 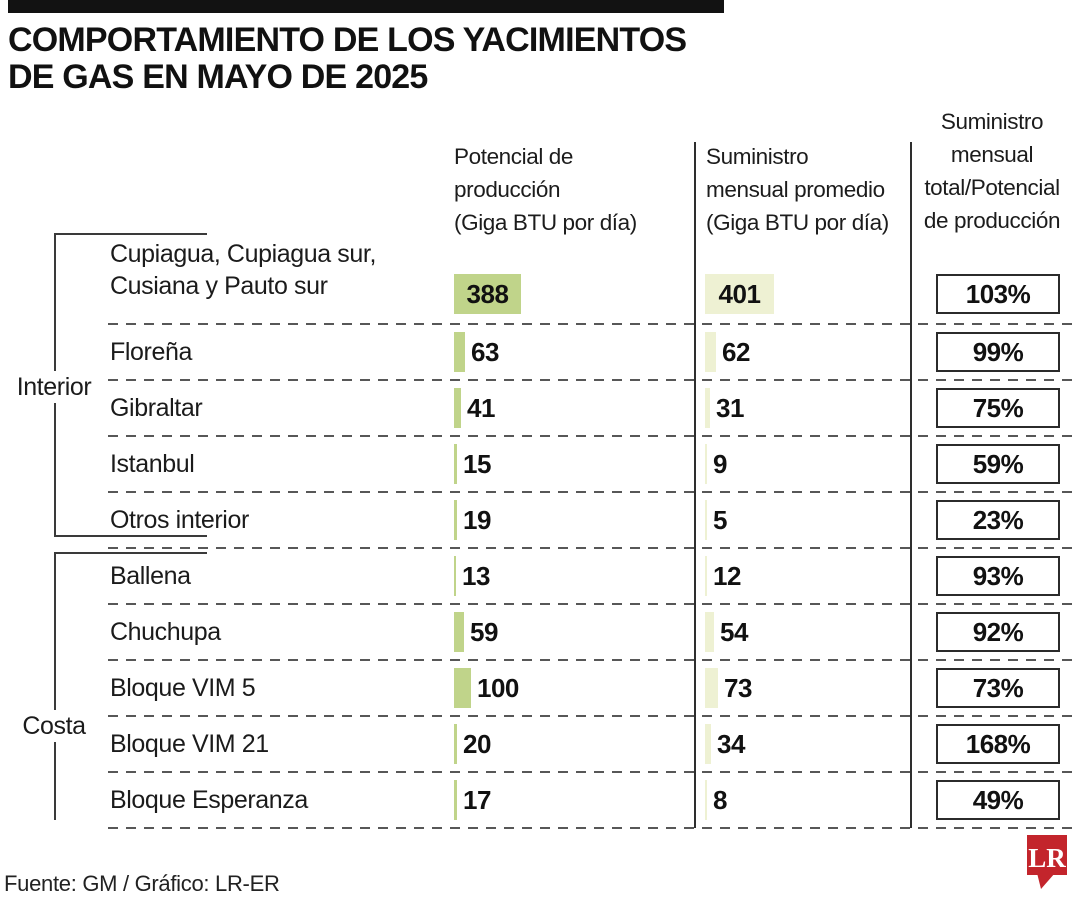 I want to click on ratio-value: 103%, so click(x=998, y=293).